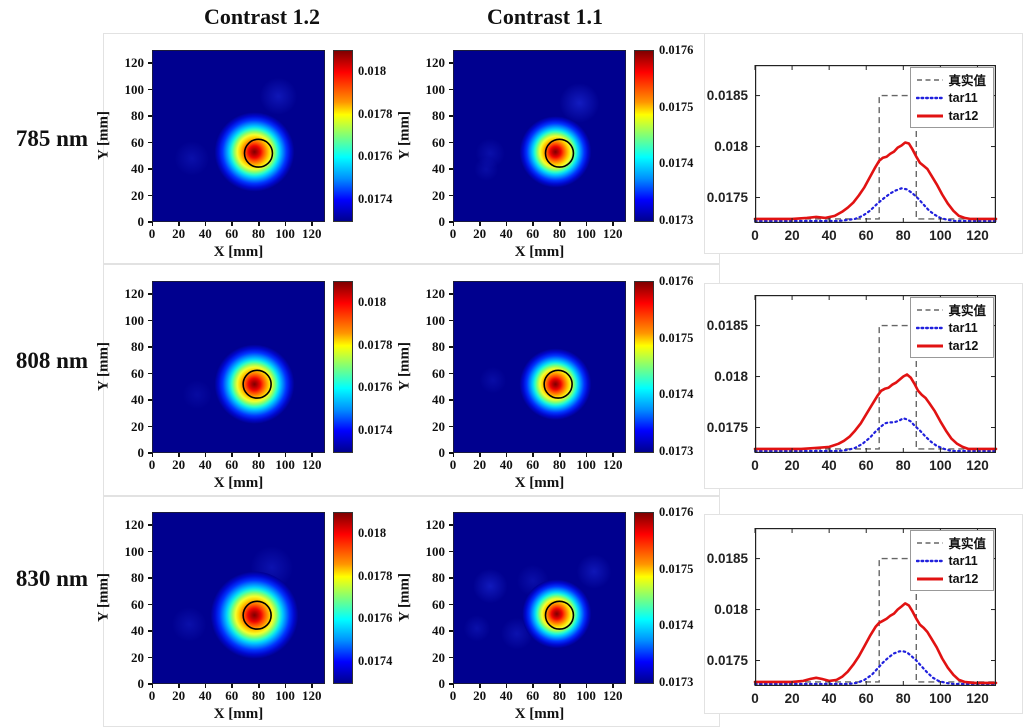 The width and height of the screenshot is (1024, 727). I want to click on target-circle, so click(559, 153).